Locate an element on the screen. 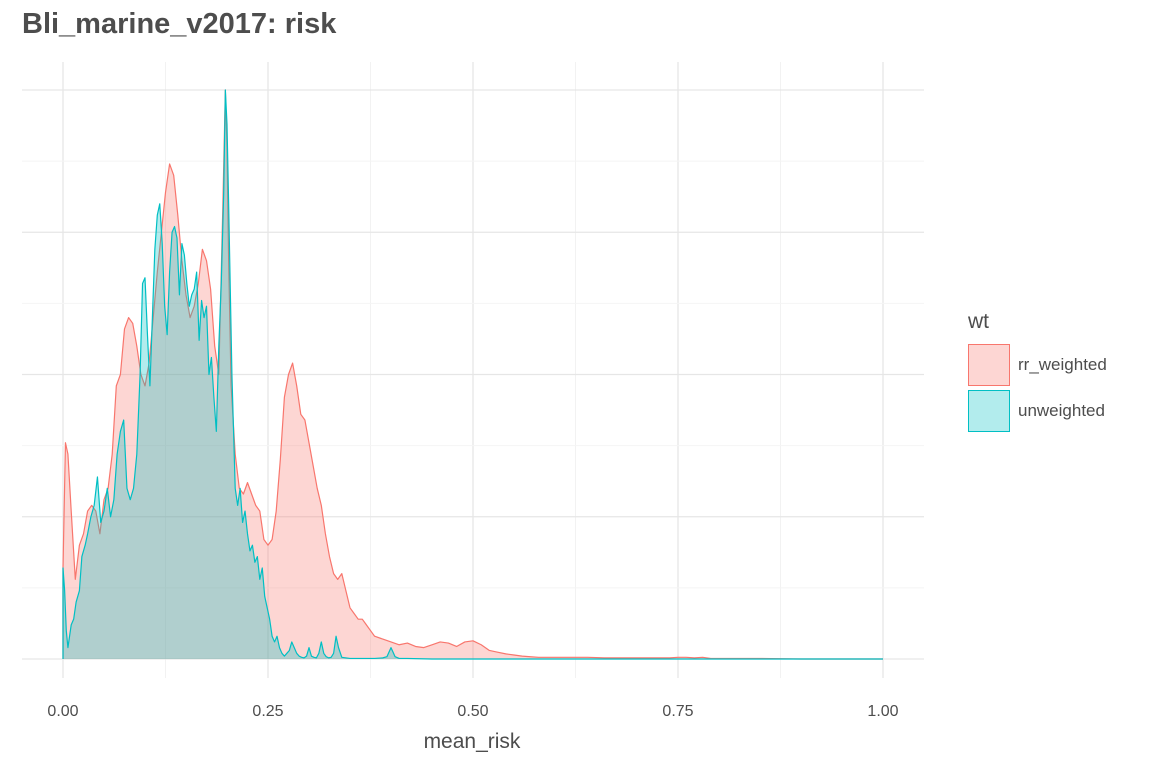 Image resolution: width=1152 pixels, height=768 pixels. legend: wt rr_weighted unweighted is located at coordinates (1037, 372).